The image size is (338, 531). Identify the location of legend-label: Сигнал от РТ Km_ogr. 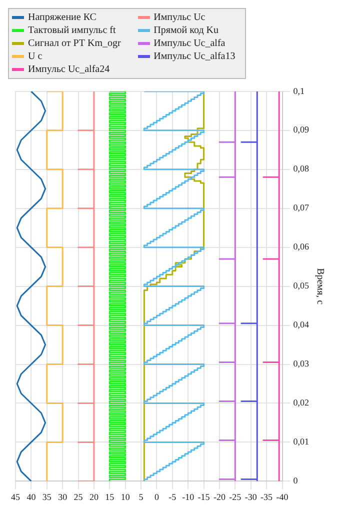
(74, 43).